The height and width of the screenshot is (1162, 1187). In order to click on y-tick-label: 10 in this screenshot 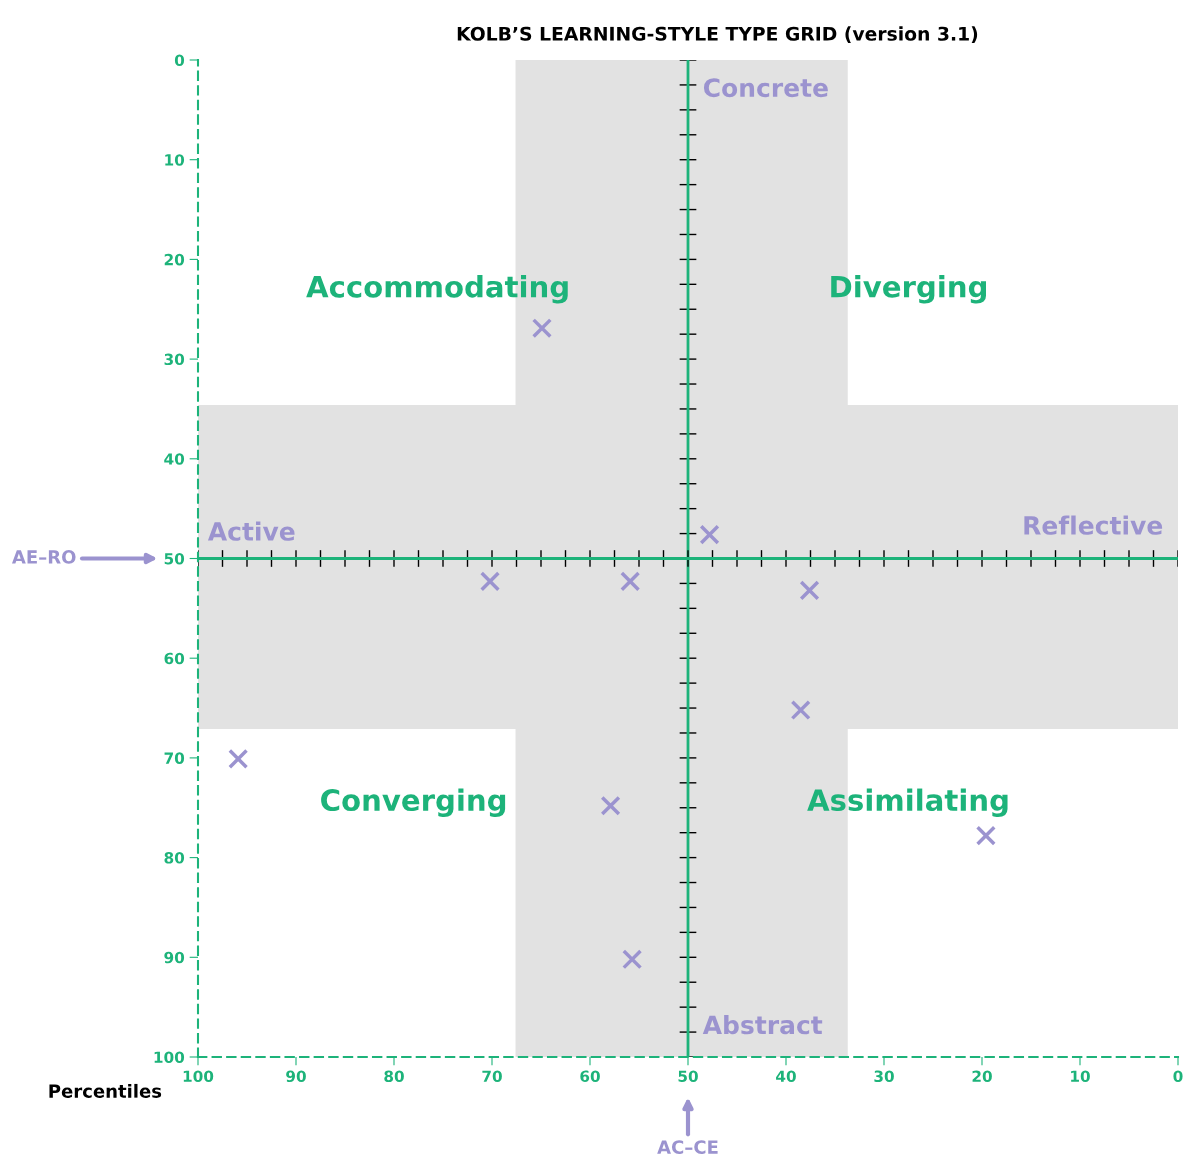, I will do `click(175, 160)`.